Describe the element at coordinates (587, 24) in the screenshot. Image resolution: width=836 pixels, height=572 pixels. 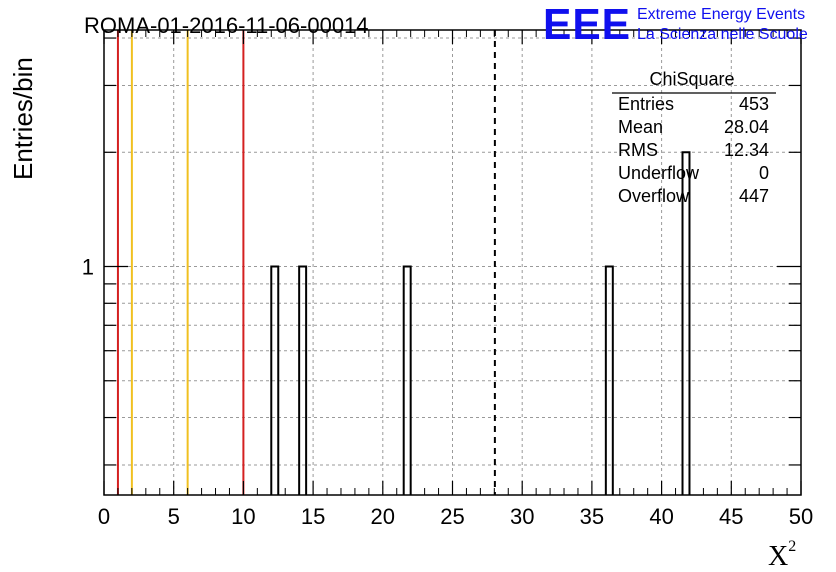
I see `eee-logo-mark: EEE` at that location.